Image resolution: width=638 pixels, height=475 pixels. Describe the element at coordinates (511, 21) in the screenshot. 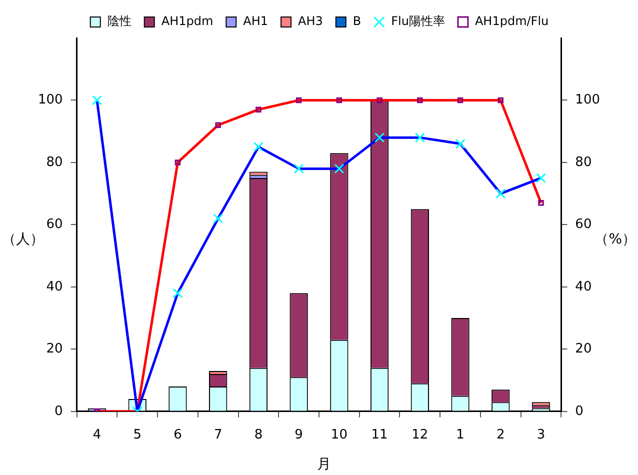

I see `legend-label: AH1pdm/Flu` at that location.